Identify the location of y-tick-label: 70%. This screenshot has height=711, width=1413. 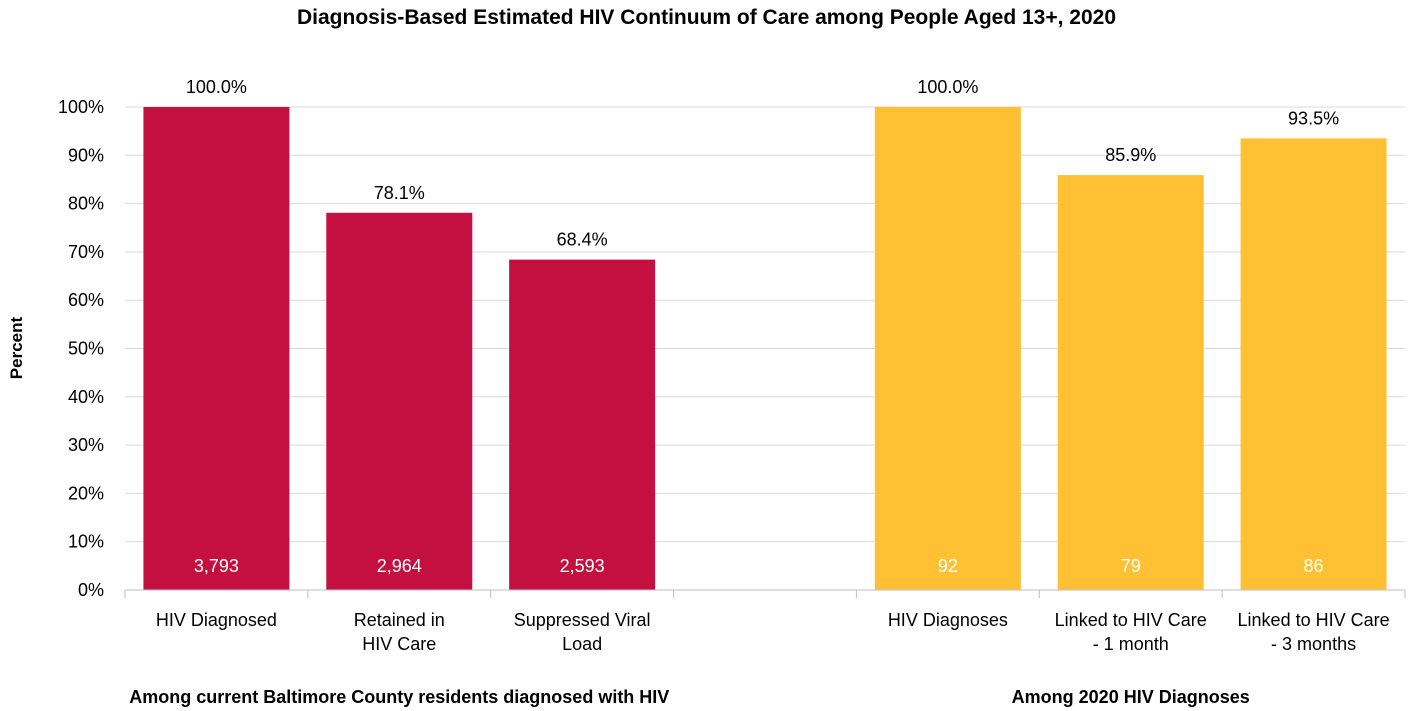
(86, 252).